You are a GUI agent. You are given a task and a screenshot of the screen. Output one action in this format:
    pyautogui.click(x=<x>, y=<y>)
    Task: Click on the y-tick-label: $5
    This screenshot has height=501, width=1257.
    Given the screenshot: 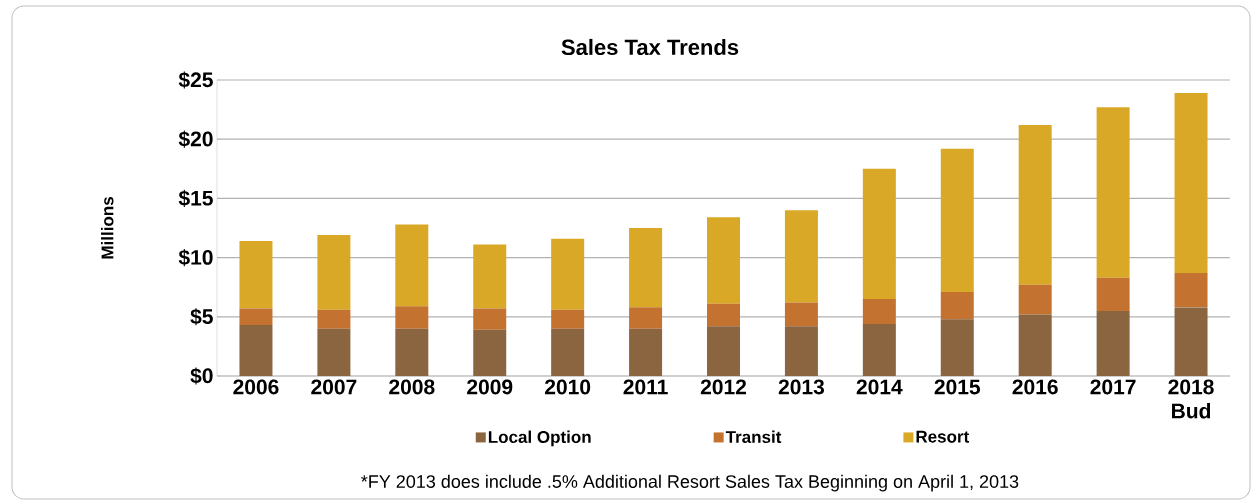 What is the action you would take?
    pyautogui.click(x=201, y=317)
    